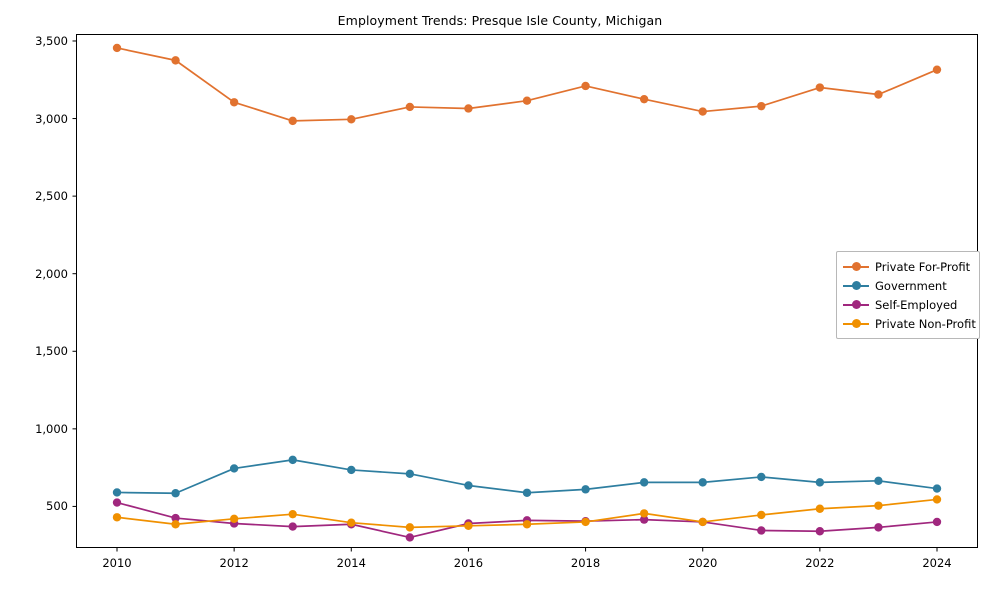  I want to click on y-tick-label: 1,000, so click(51, 428).